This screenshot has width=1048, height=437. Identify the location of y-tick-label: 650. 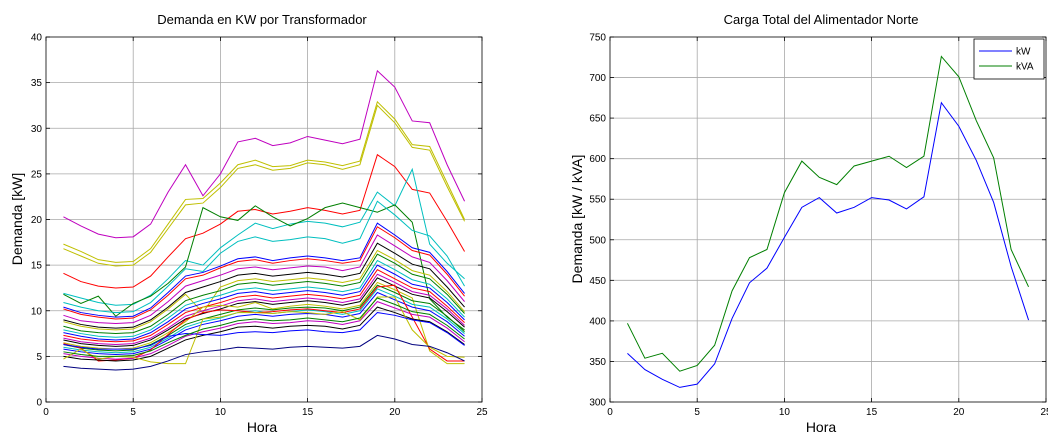
(597, 119).